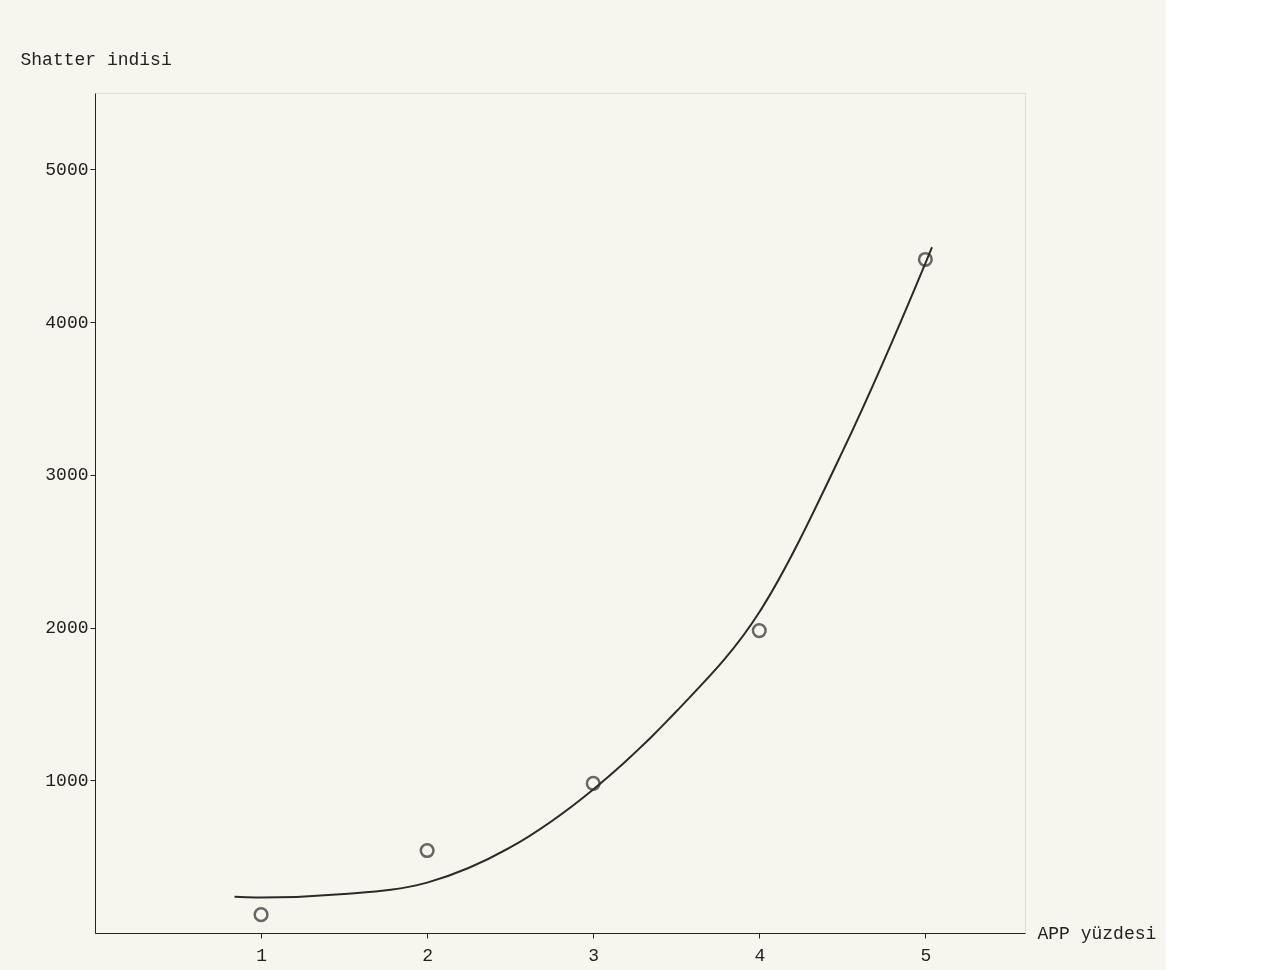 The image size is (1263, 970). Describe the element at coordinates (67, 780) in the screenshot. I see `y-tick-label: 1000` at that location.